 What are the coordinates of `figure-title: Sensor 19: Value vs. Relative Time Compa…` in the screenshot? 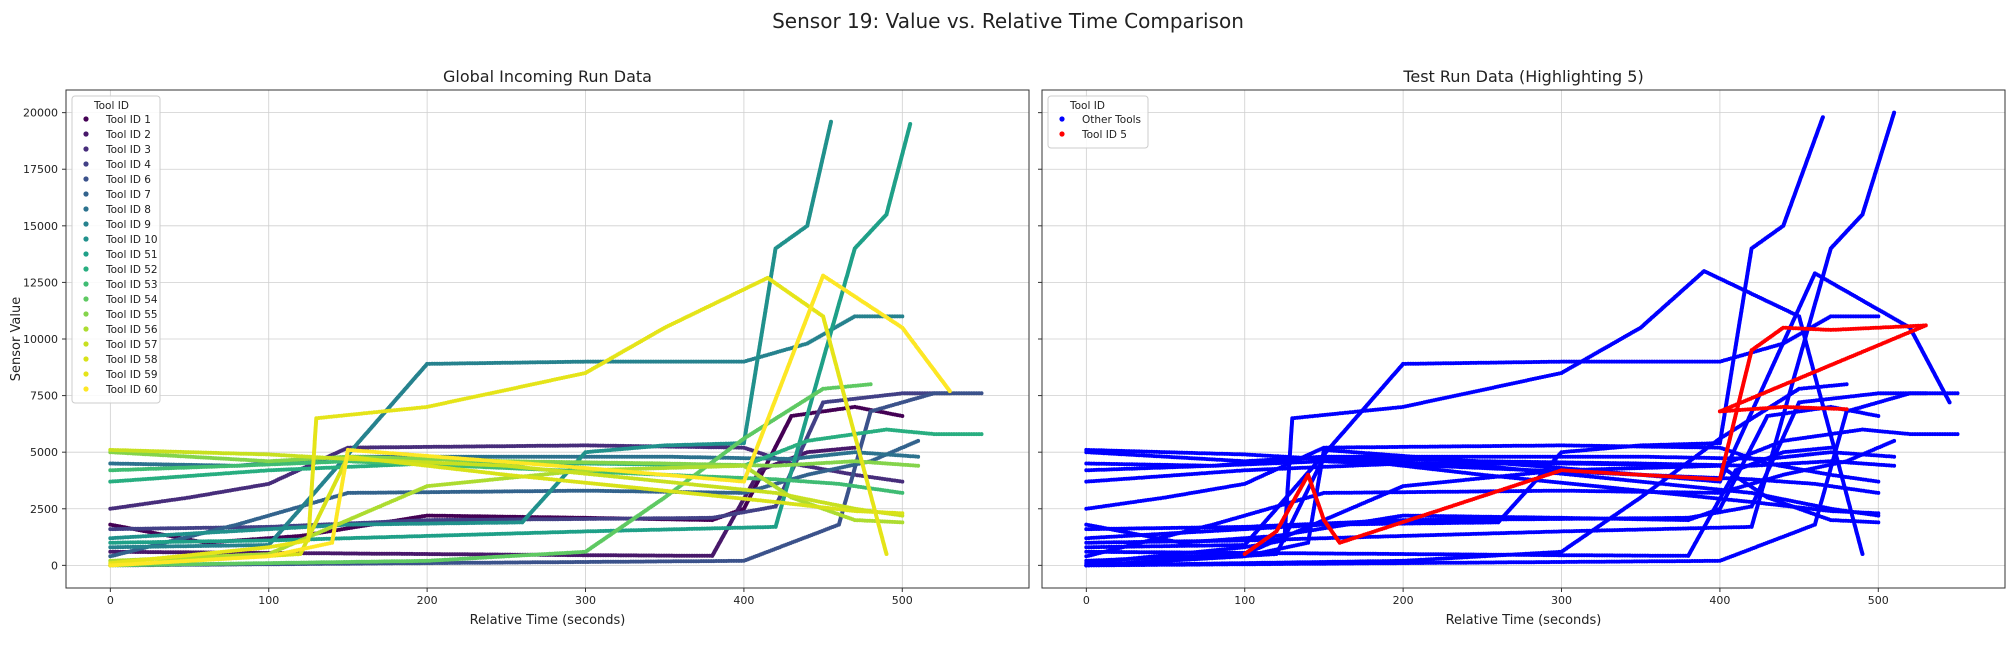 It's located at (1008, 21).